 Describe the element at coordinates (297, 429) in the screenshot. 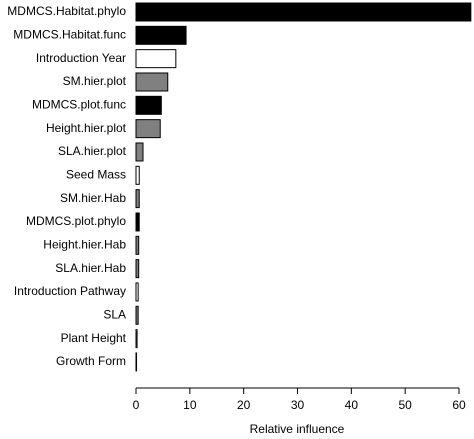

I see `x-axis-title: Relative influence` at that location.